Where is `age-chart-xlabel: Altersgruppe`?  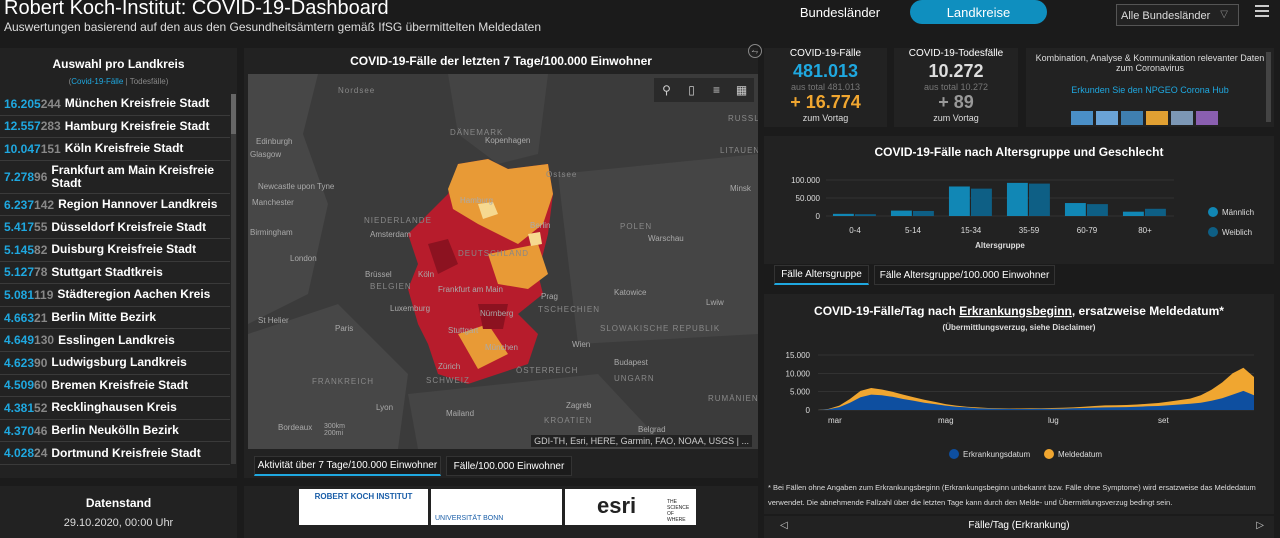
age-chart-xlabel: Altersgruppe is located at coordinates (1000, 245).